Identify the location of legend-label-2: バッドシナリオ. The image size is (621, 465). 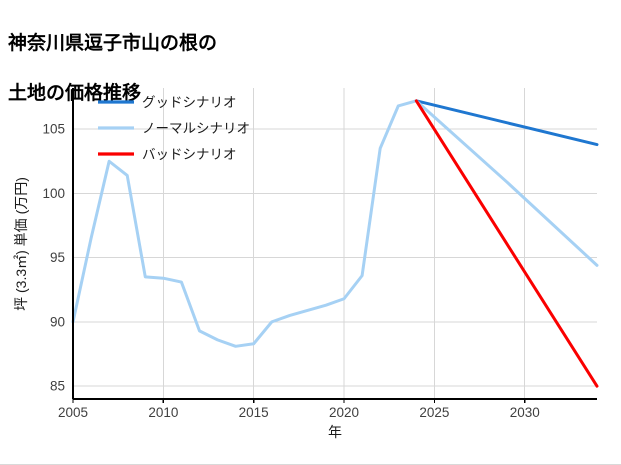
(189, 154).